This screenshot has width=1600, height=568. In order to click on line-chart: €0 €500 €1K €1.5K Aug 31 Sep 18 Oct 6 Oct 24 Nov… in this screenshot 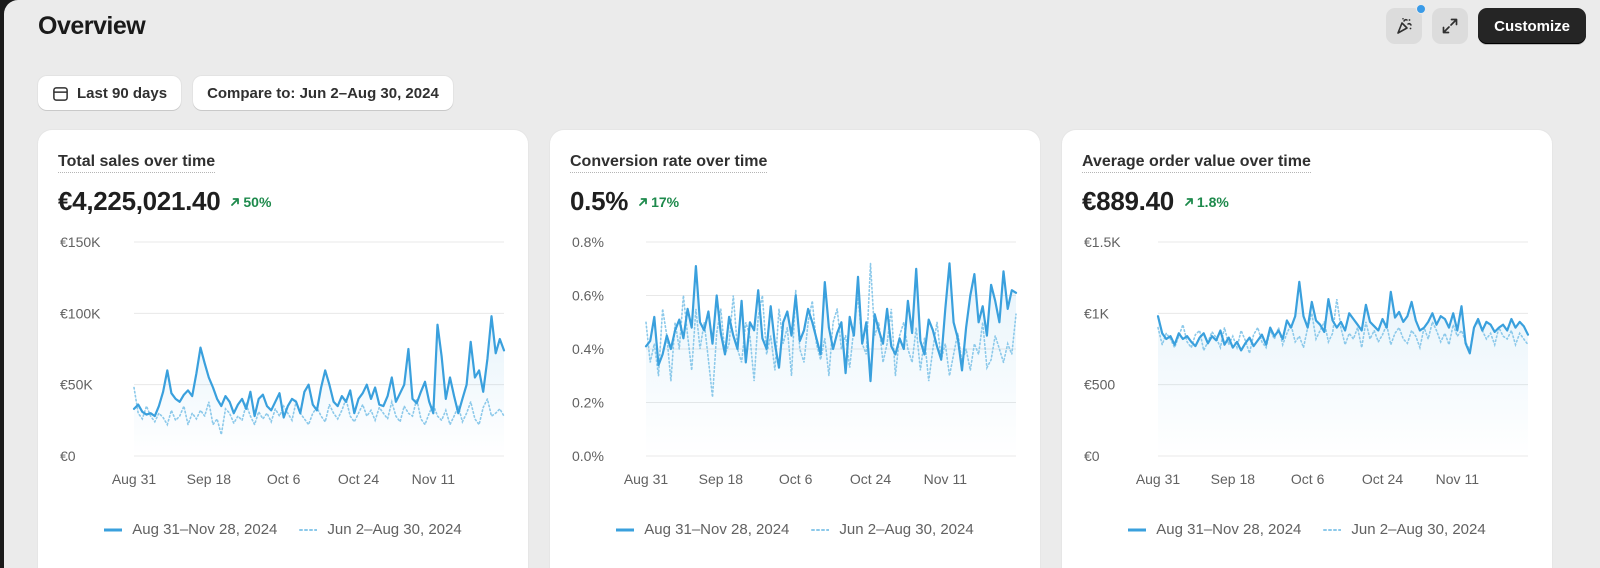, I will do `click(1307, 360)`.